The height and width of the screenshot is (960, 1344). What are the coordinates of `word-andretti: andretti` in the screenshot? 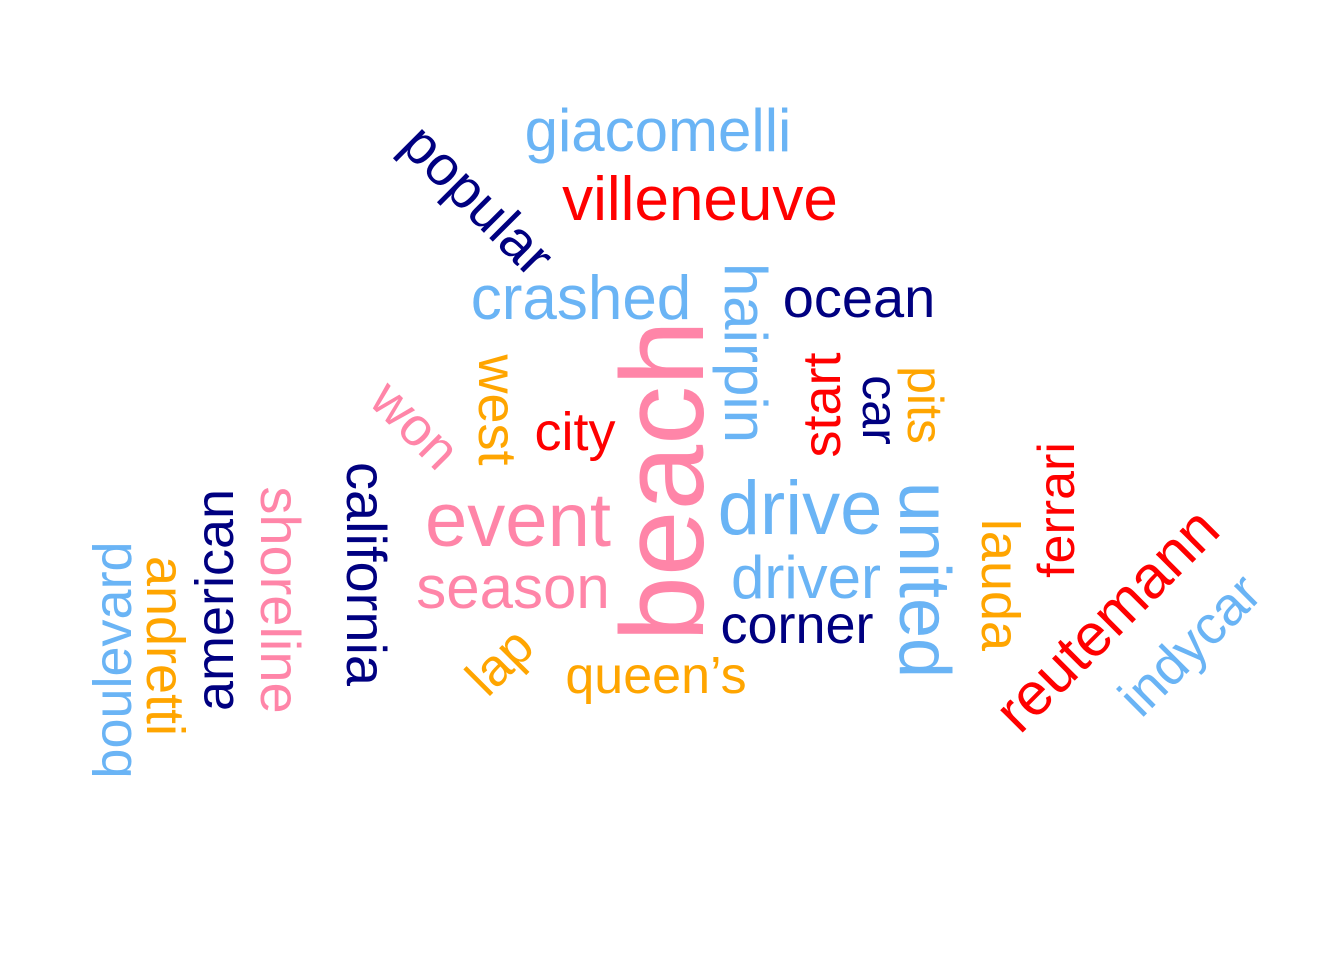 It's located at (165, 646).